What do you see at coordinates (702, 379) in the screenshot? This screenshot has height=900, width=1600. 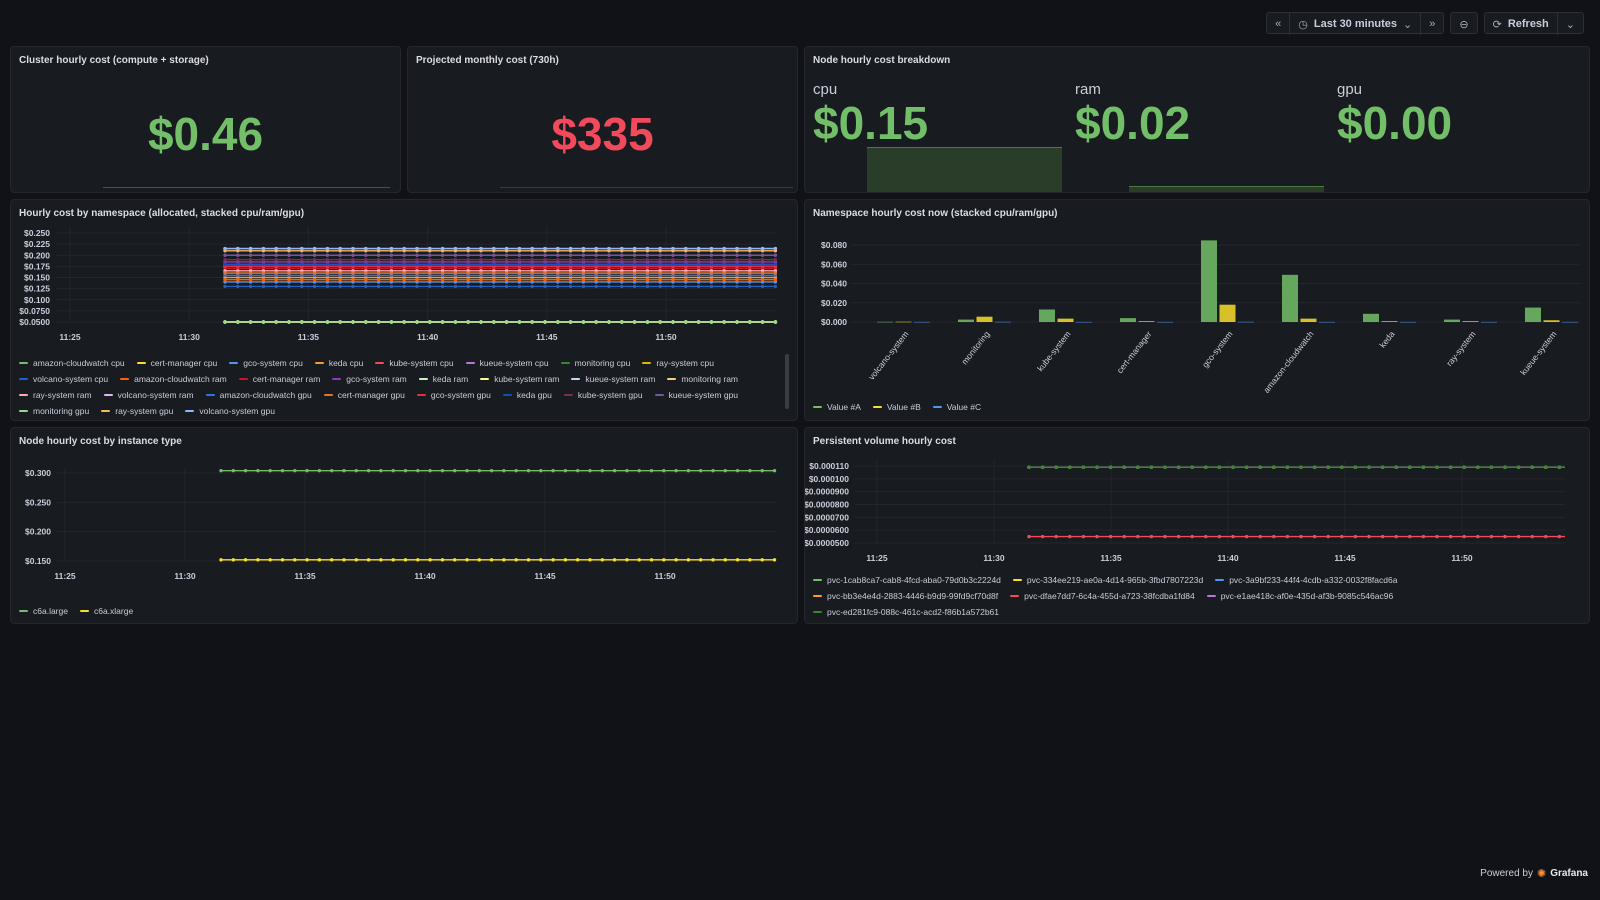 I see `legend-item: monitoring ram` at bounding box center [702, 379].